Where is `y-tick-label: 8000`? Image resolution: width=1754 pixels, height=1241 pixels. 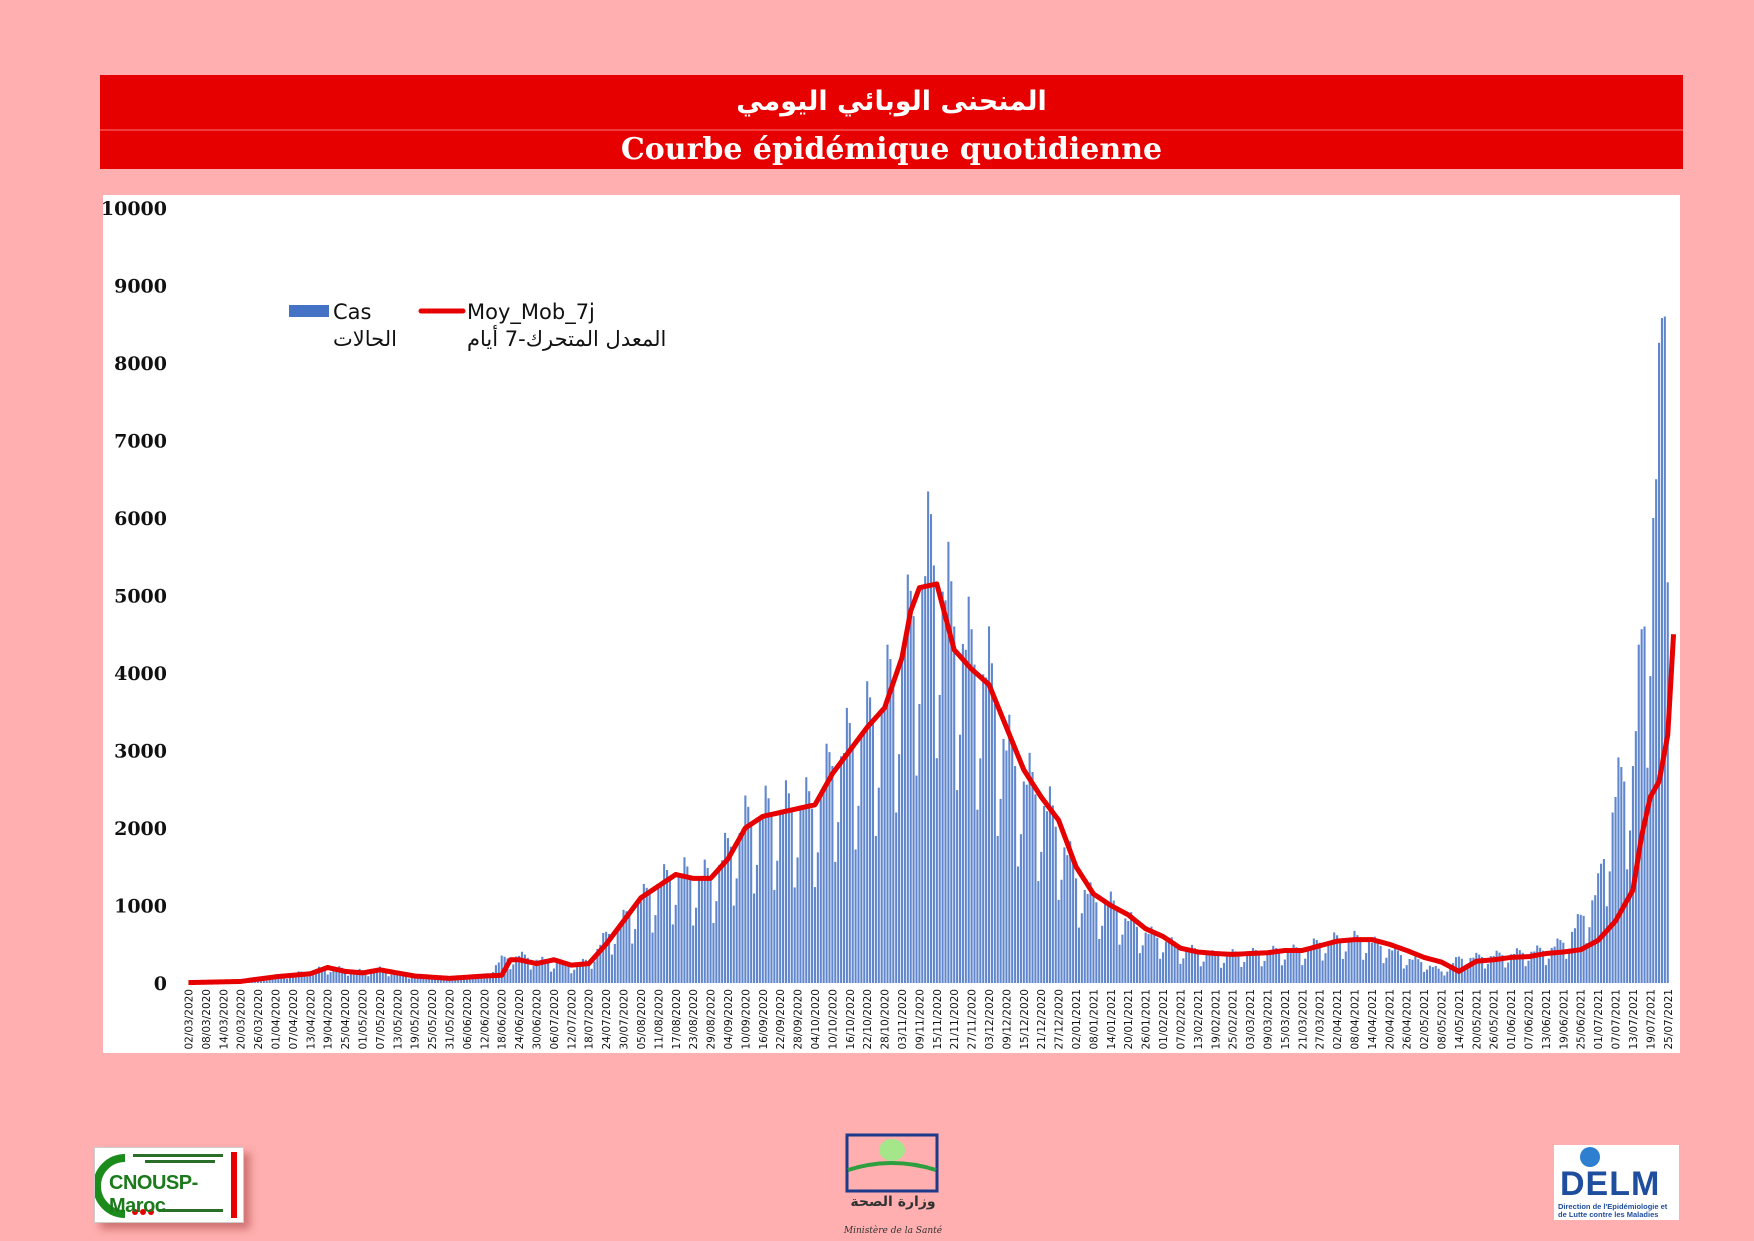
y-tick-label: 8000 is located at coordinates (140, 364).